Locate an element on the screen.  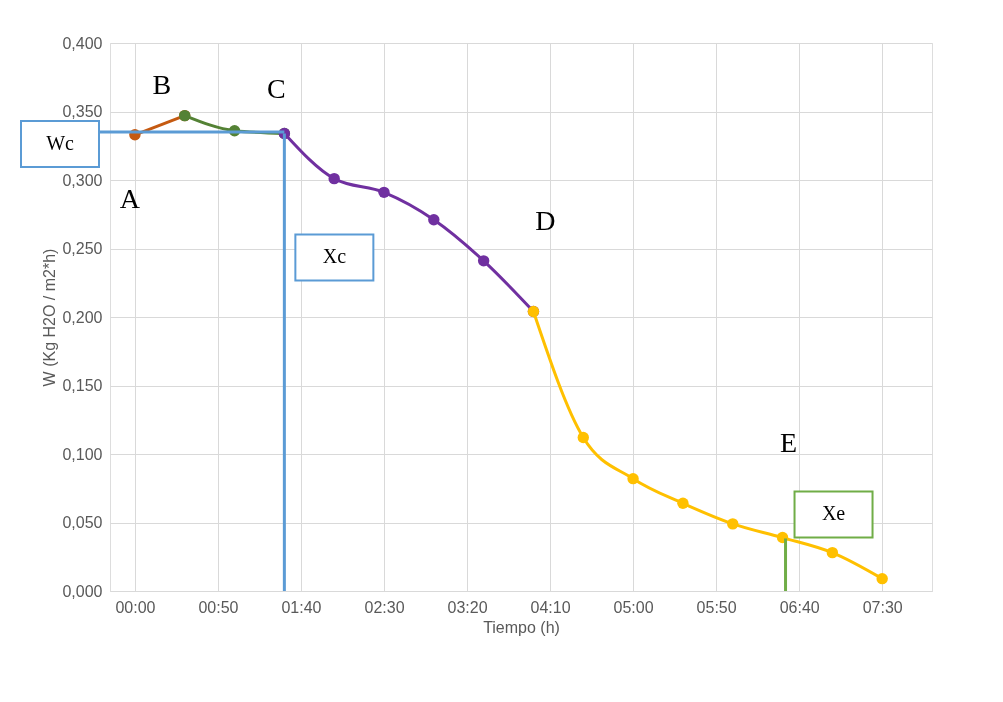
x-tick-label: 04:10 is located at coordinates (550, 607).